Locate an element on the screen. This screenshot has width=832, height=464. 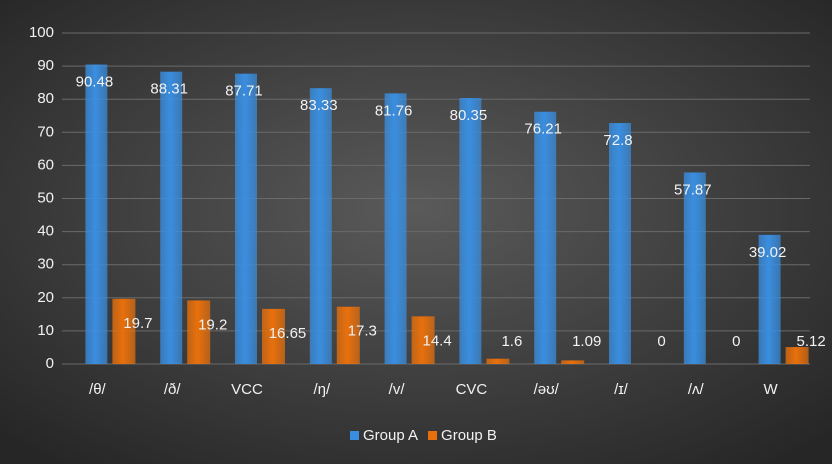
data-label: 19.7 is located at coordinates (137, 323).